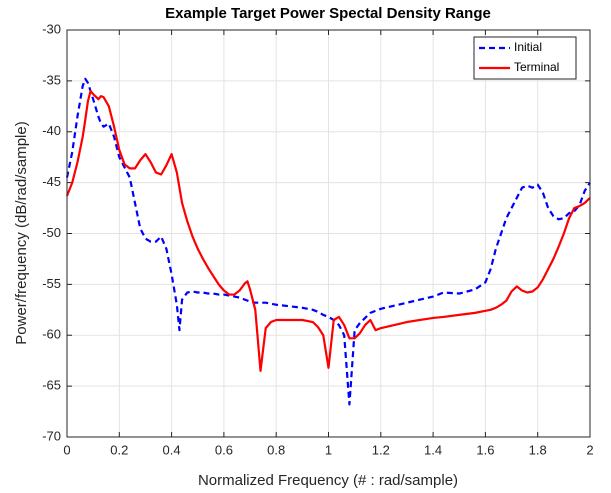  I want to click on y-tick-label: -55, so click(51, 283).